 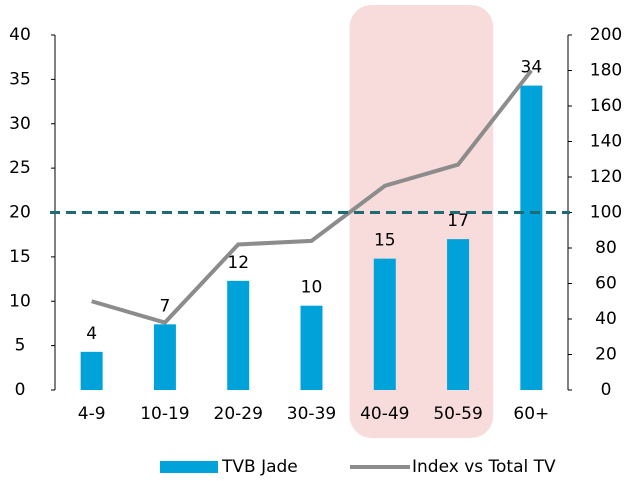 What do you see at coordinates (606, 177) in the screenshot?
I see `y2-tick-label: 120` at bounding box center [606, 177].